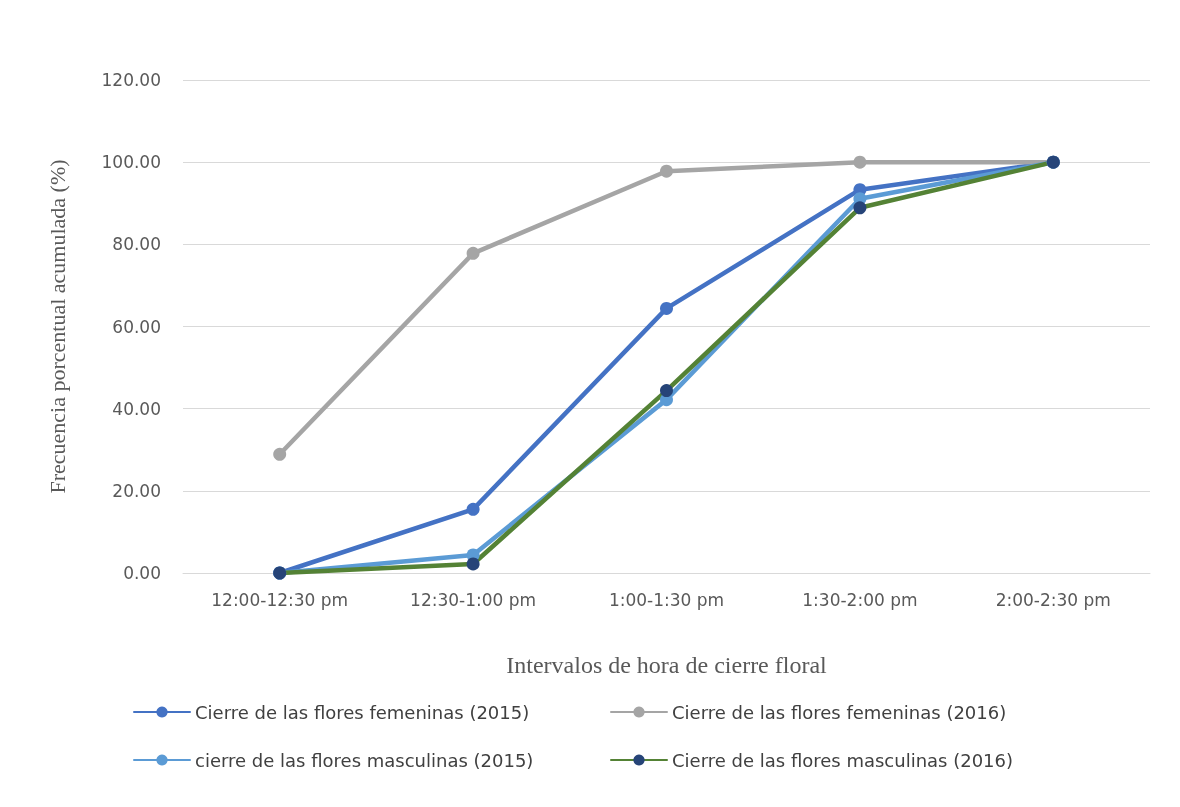  What do you see at coordinates (364, 760) in the screenshot?
I see `legend-label: cierre de las flores masculinas (2015)` at bounding box center [364, 760].